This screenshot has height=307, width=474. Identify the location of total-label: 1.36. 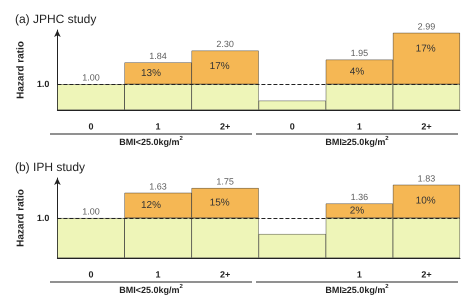
(359, 197).